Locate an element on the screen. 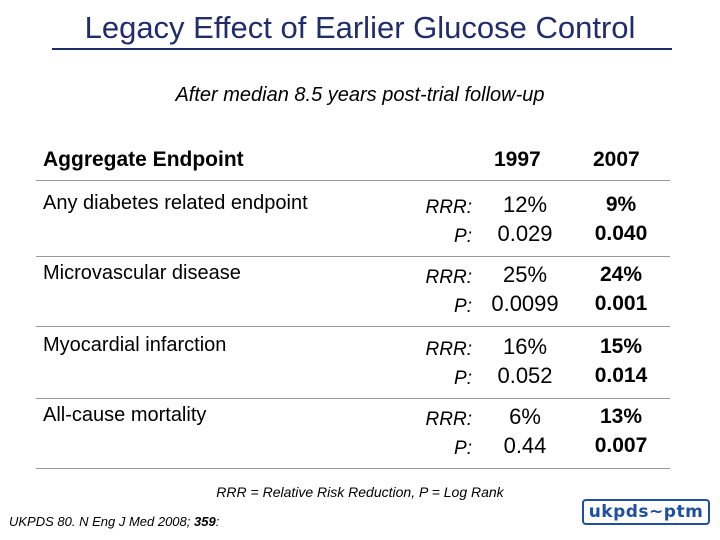 The height and width of the screenshot is (540, 720). p-2007-value: 0.007 is located at coordinates (621, 445).